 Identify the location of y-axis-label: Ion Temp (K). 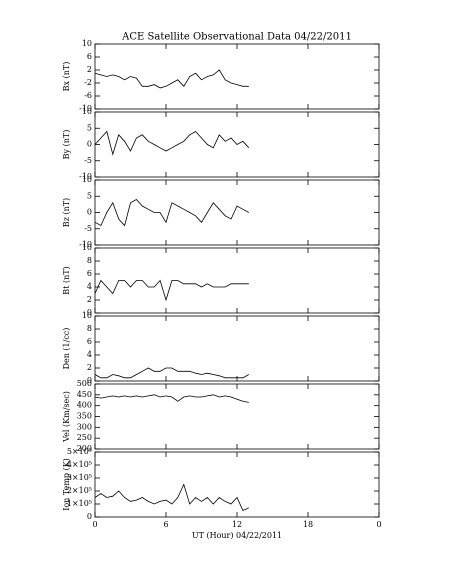
(66, 484).